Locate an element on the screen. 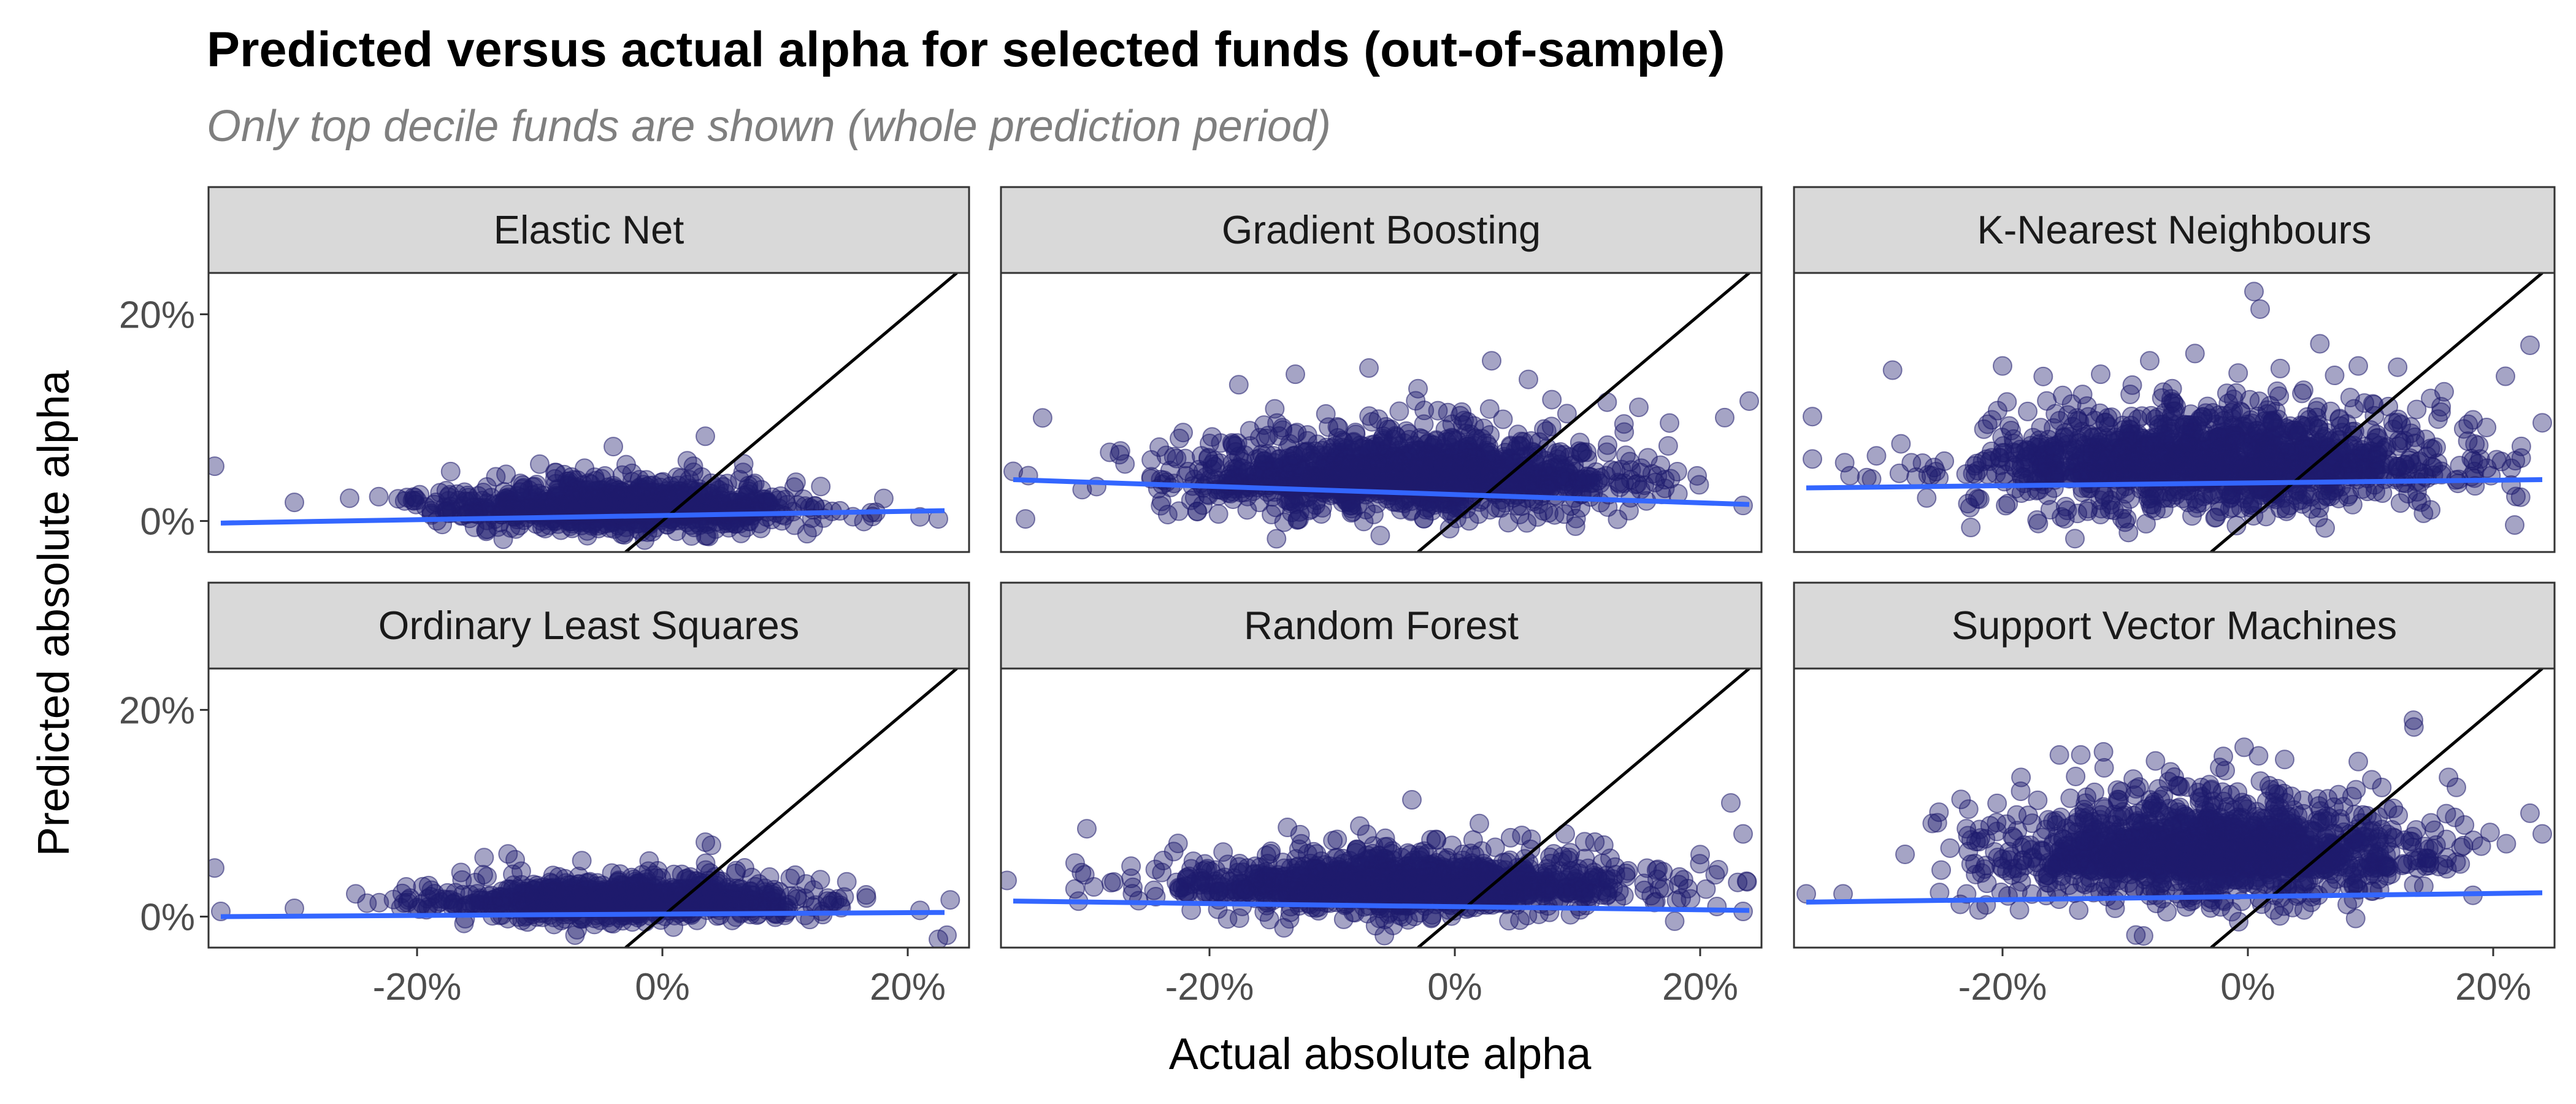 This screenshot has width=2576, height=1104. panel-border is located at coordinates (588, 412).